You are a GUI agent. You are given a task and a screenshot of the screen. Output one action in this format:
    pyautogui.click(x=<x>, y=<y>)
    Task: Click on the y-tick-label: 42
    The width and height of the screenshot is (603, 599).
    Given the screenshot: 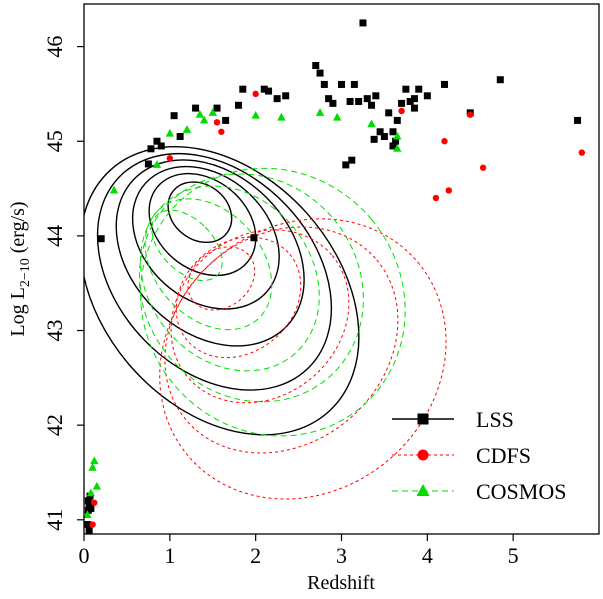 What is the action you would take?
    pyautogui.click(x=54, y=425)
    